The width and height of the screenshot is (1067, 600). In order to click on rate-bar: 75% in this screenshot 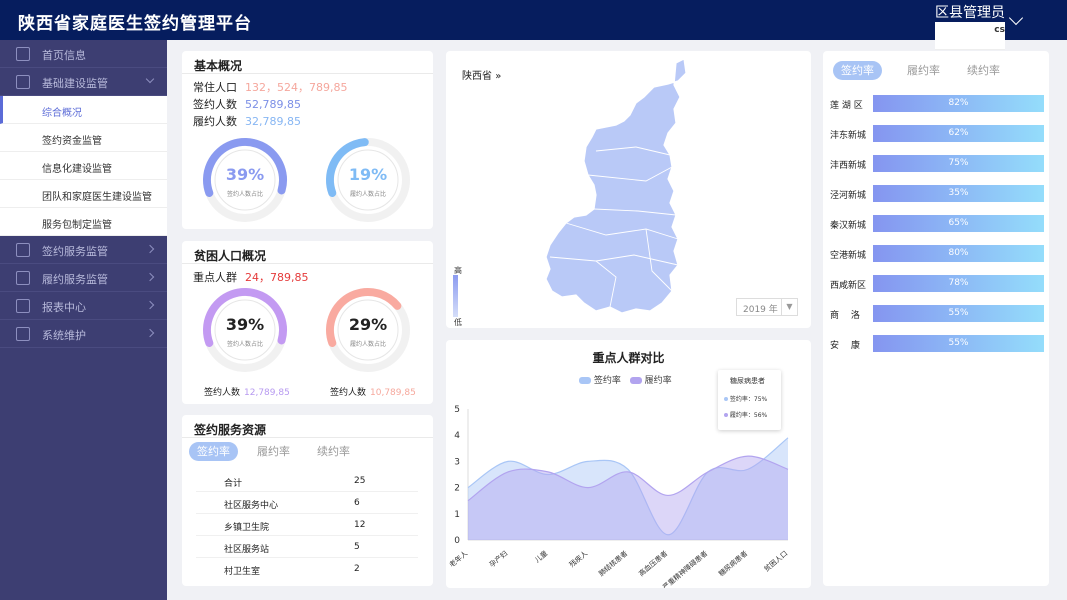, I will do `click(958, 163)`.